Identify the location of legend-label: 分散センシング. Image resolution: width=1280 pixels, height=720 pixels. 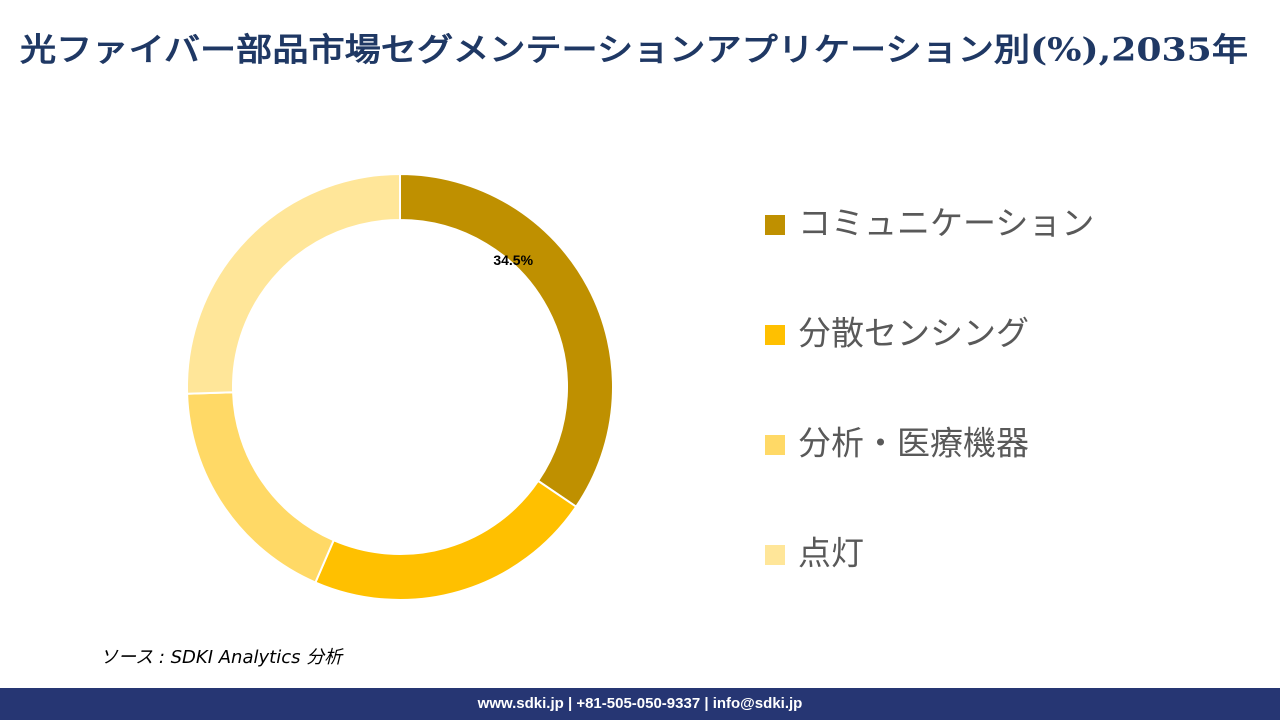
(913, 333).